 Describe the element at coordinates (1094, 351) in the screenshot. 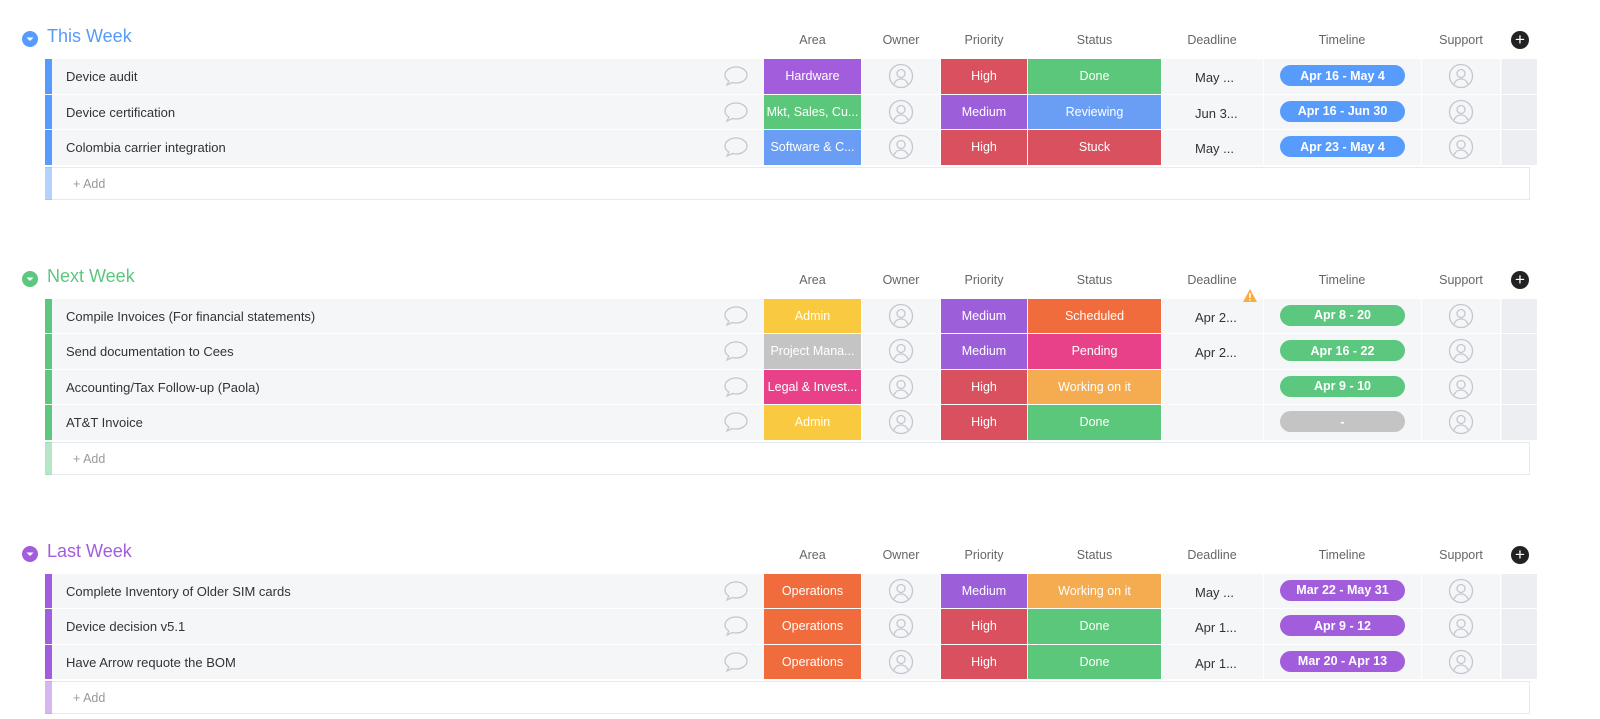

I see `status-tag: Pending` at that location.